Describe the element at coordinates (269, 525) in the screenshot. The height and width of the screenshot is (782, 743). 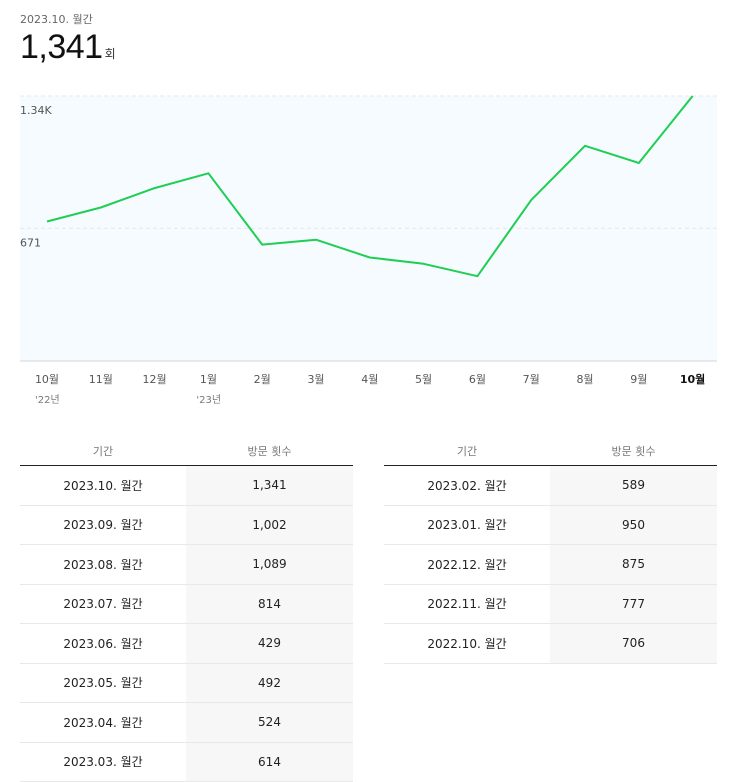
I see `row-visits: 1,002` at that location.